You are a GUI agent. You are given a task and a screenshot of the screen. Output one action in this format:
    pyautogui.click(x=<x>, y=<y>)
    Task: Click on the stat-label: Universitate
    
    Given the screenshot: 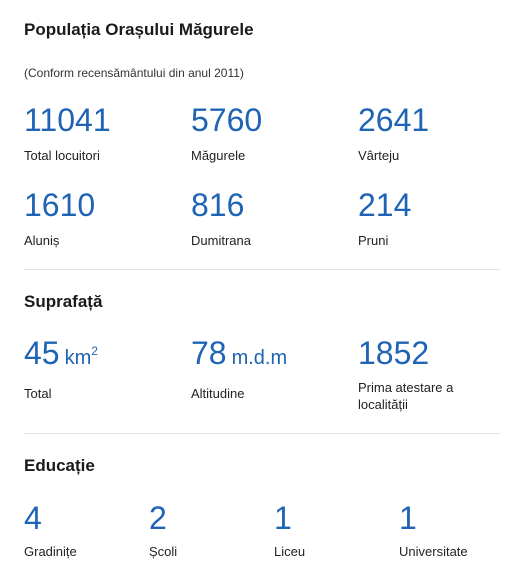 What is the action you would take?
    pyautogui.click(x=433, y=551)
    